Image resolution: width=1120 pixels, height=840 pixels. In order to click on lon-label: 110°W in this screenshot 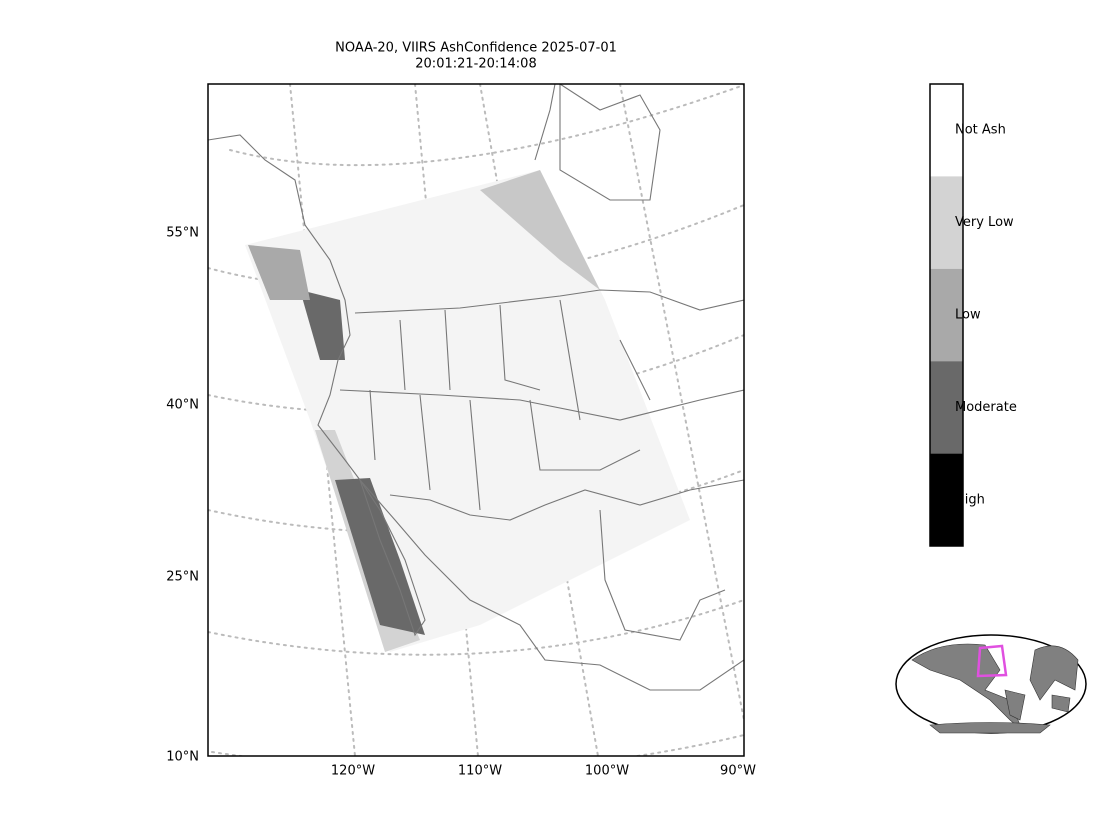, I will do `click(480, 771)`.